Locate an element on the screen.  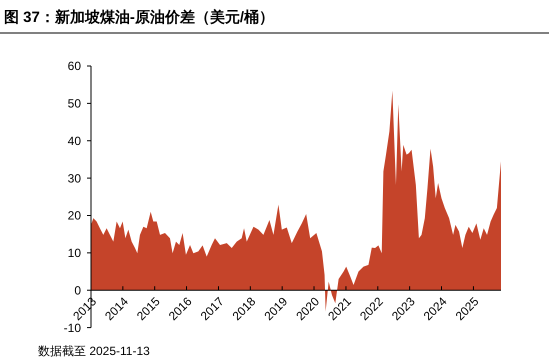
y-tick-label: 60 is located at coordinates (75, 66).